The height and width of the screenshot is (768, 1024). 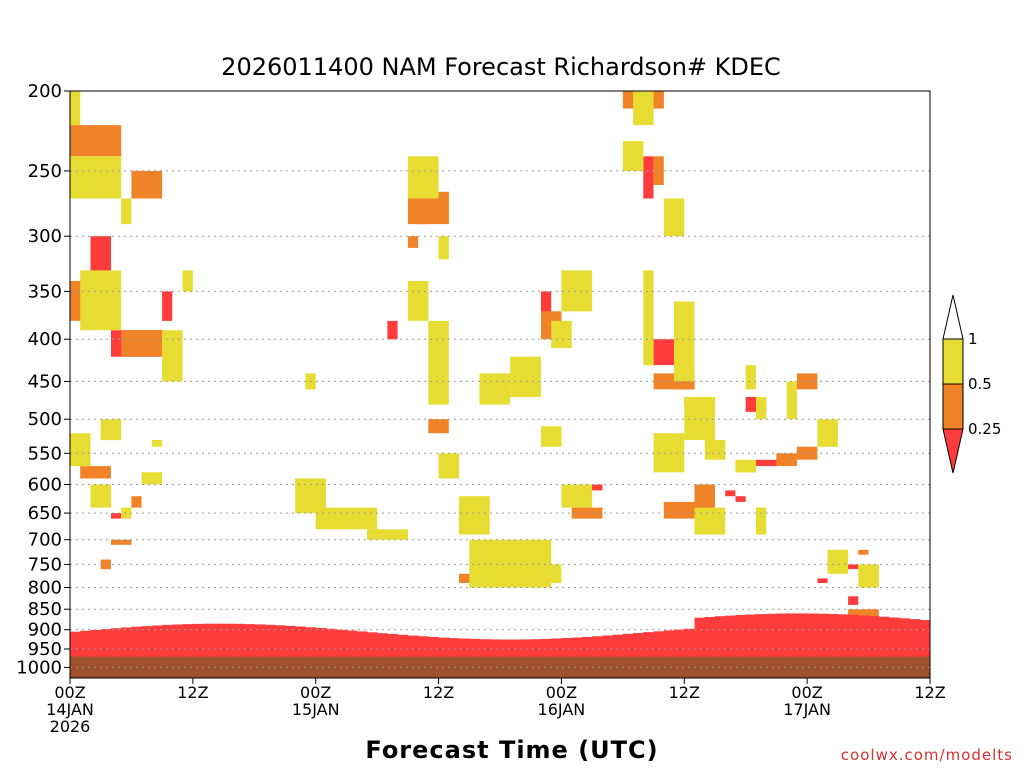 I want to click on ytick-label-1000: 1000, so click(x=39, y=667).